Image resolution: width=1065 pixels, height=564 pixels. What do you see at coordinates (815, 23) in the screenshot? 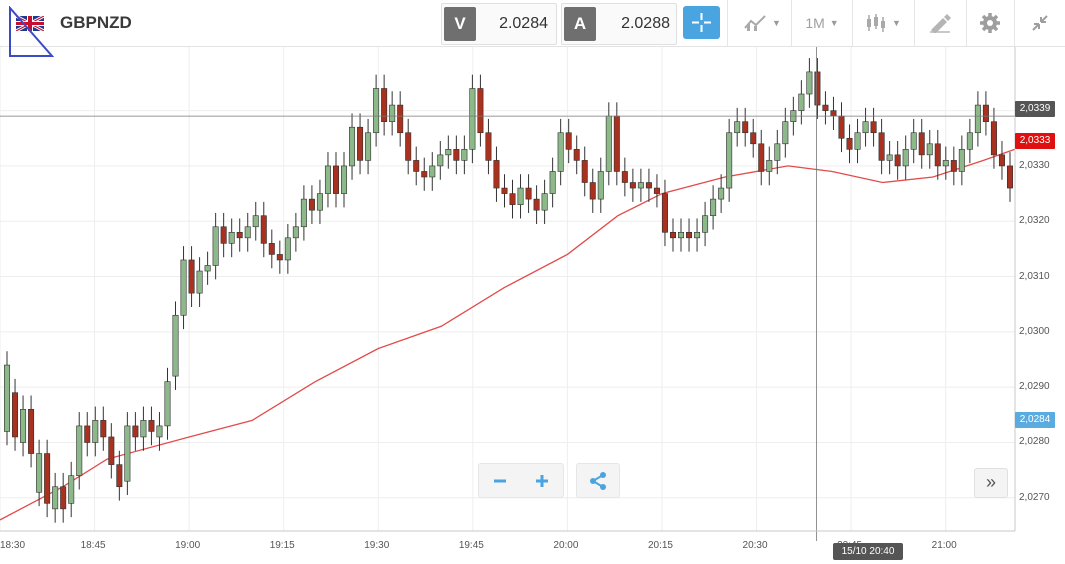
I see `timeframe-label: 1M` at bounding box center [815, 23].